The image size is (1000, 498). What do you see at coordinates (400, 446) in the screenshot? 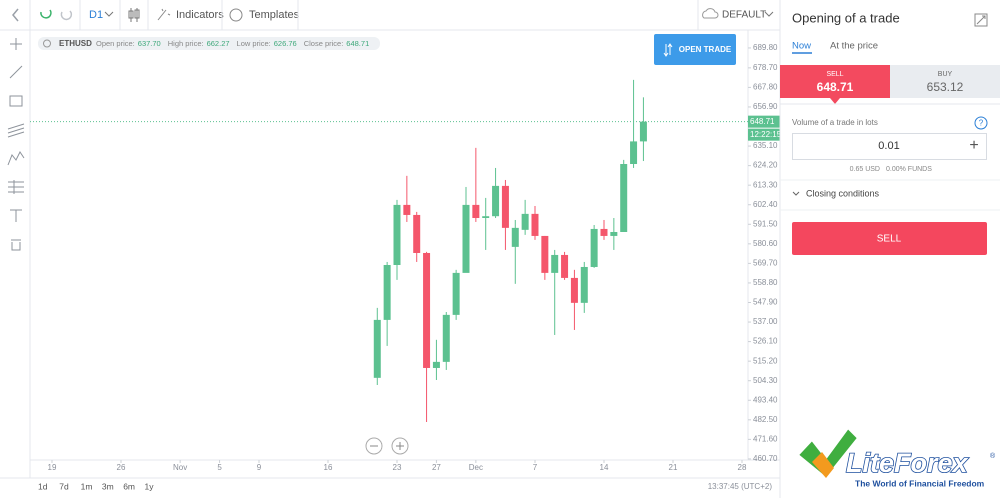
I see `zoom-in-icon` at bounding box center [400, 446].